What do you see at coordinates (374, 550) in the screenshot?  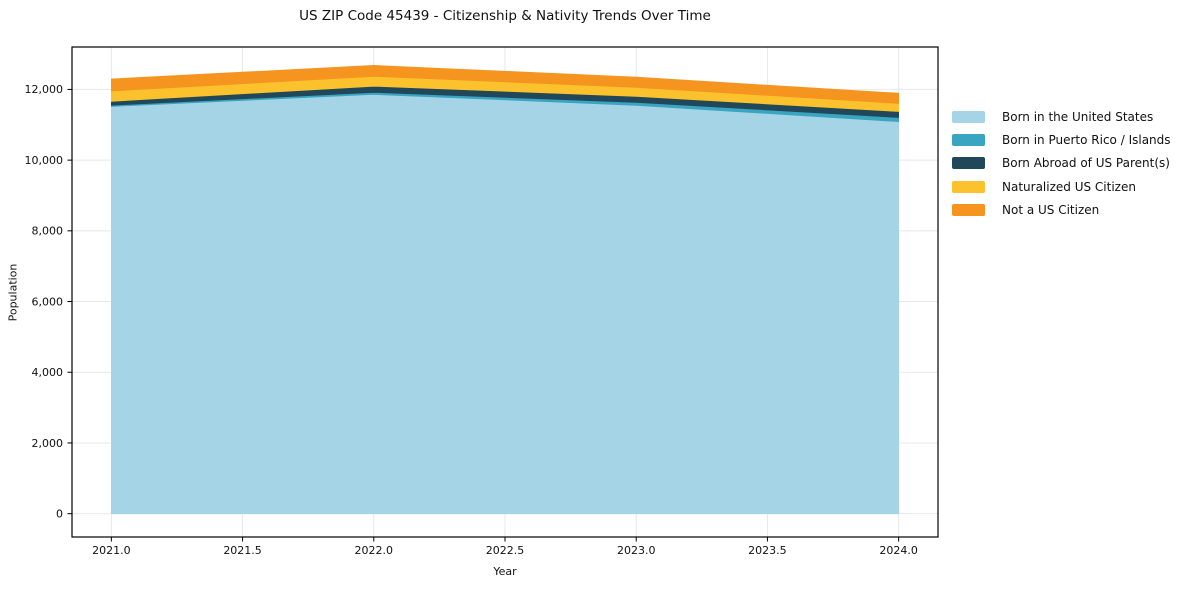 I see `x-tick-label: 2022.0` at bounding box center [374, 550].